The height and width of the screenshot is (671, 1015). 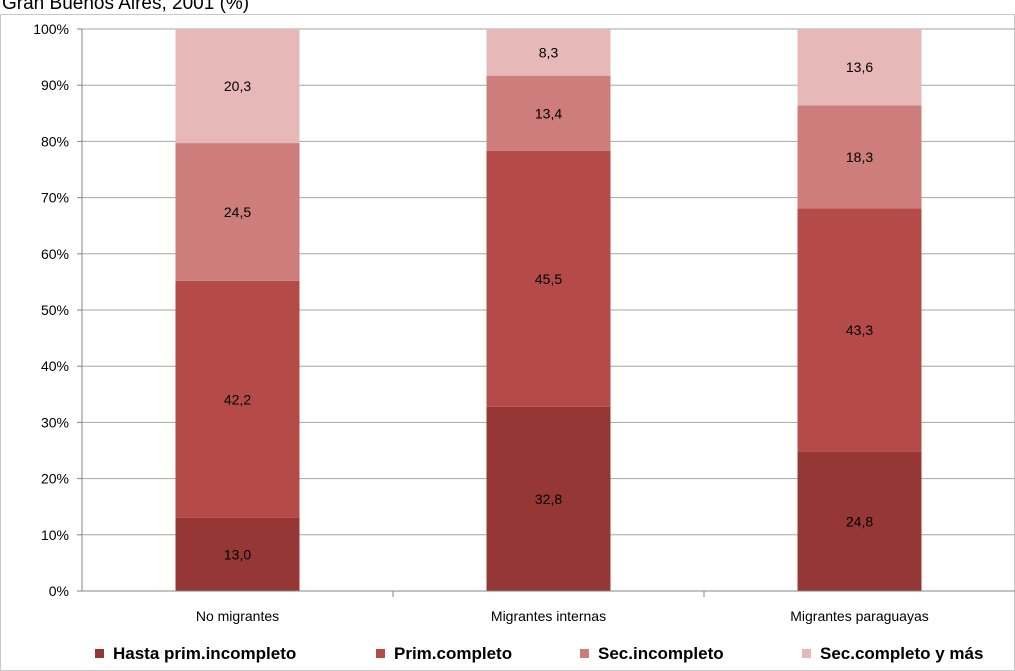 I want to click on data-label: 24,8, so click(x=859, y=521).